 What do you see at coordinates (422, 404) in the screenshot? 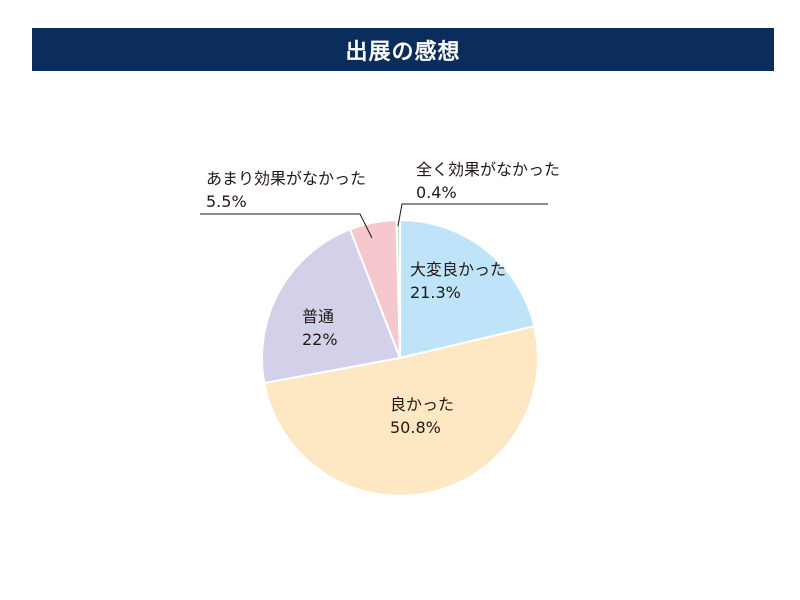
I see `slice-label-good: 良かった` at bounding box center [422, 404].